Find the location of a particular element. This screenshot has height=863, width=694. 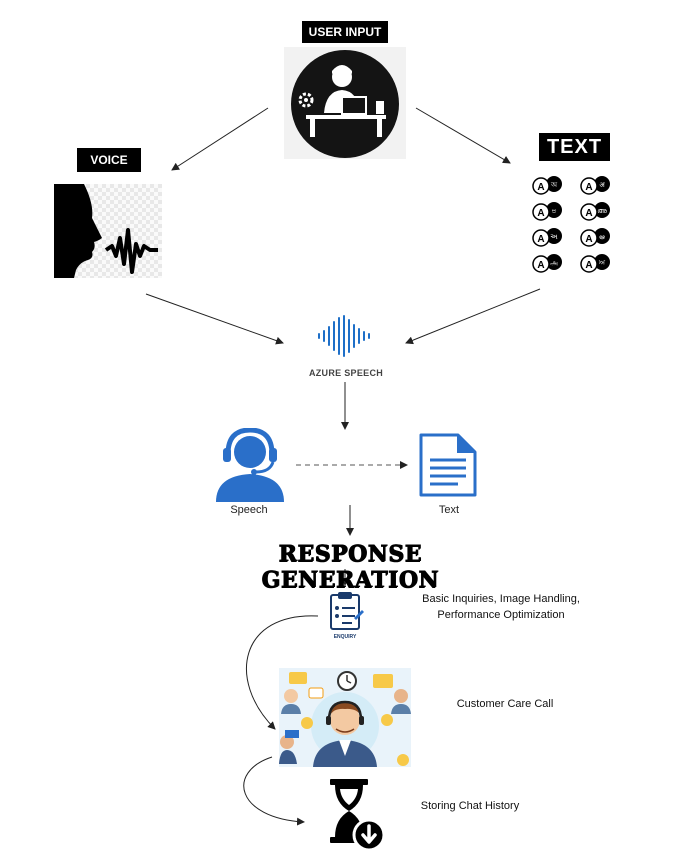

text-doc-label: Text is located at coordinates (449, 510).